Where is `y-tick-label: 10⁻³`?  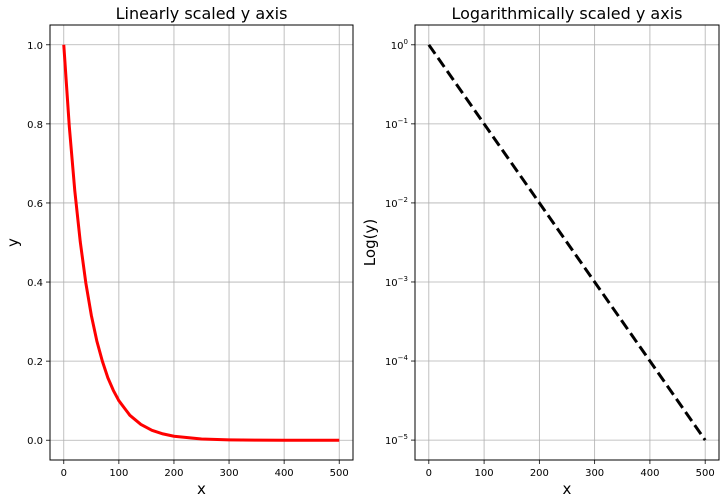 y-tick-label: 10⁻³ is located at coordinates (396, 282).